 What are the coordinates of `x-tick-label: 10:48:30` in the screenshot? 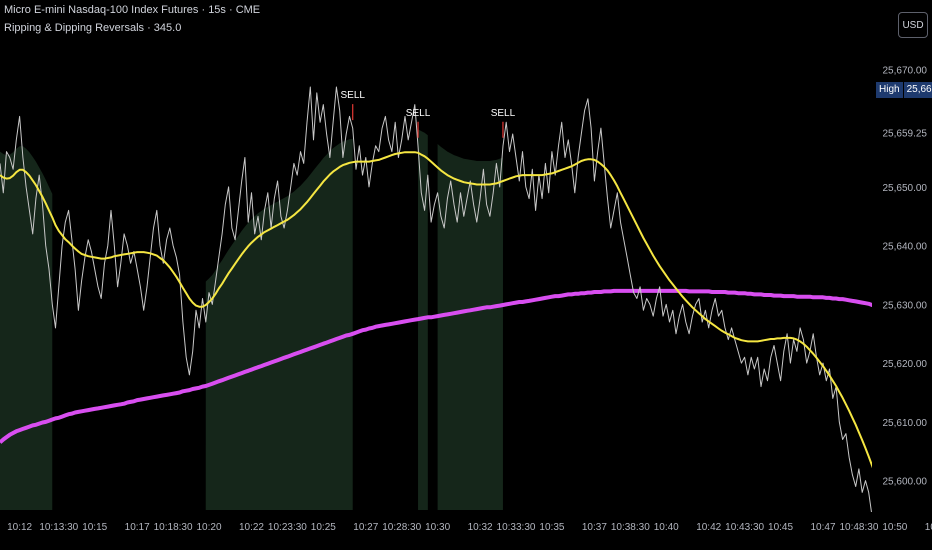 It's located at (858, 527).